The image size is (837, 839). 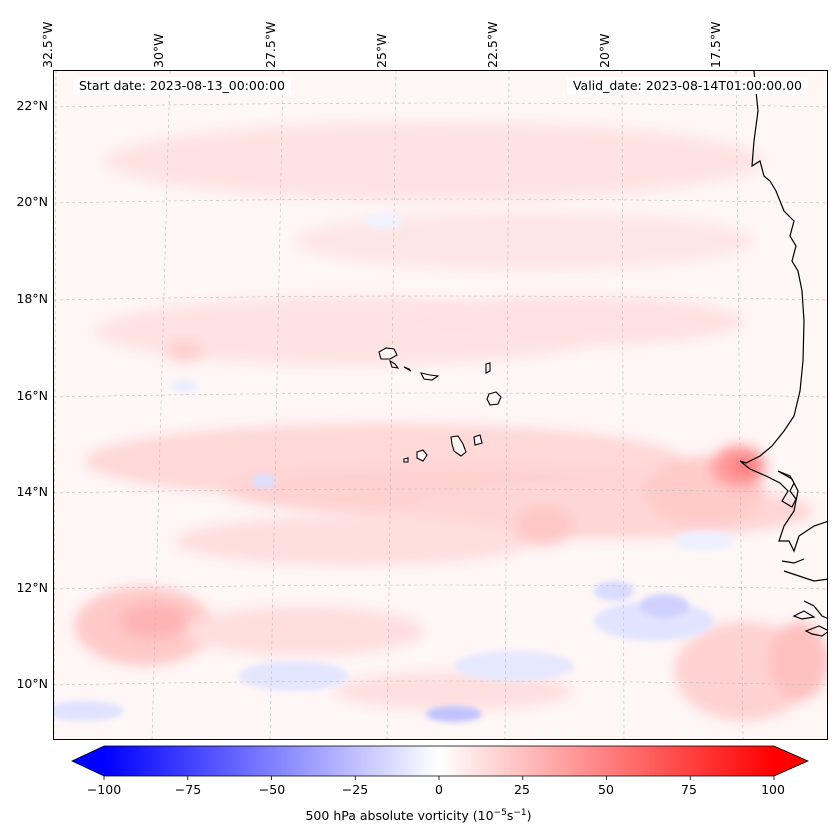 I want to click on cape-verde-islands, so click(x=440, y=405).